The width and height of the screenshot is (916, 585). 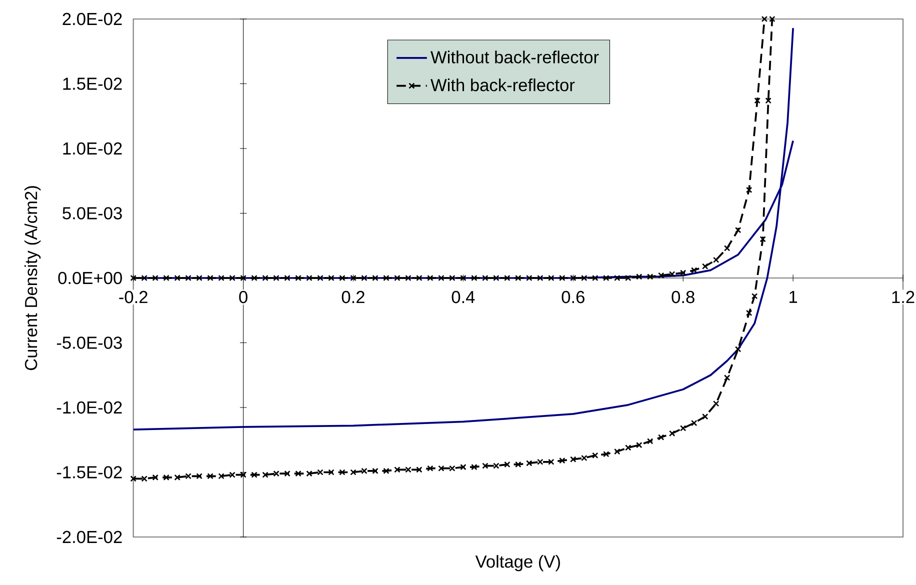 What do you see at coordinates (517, 563) in the screenshot?
I see `x-axis-title: Voltage (V)` at bounding box center [517, 563].